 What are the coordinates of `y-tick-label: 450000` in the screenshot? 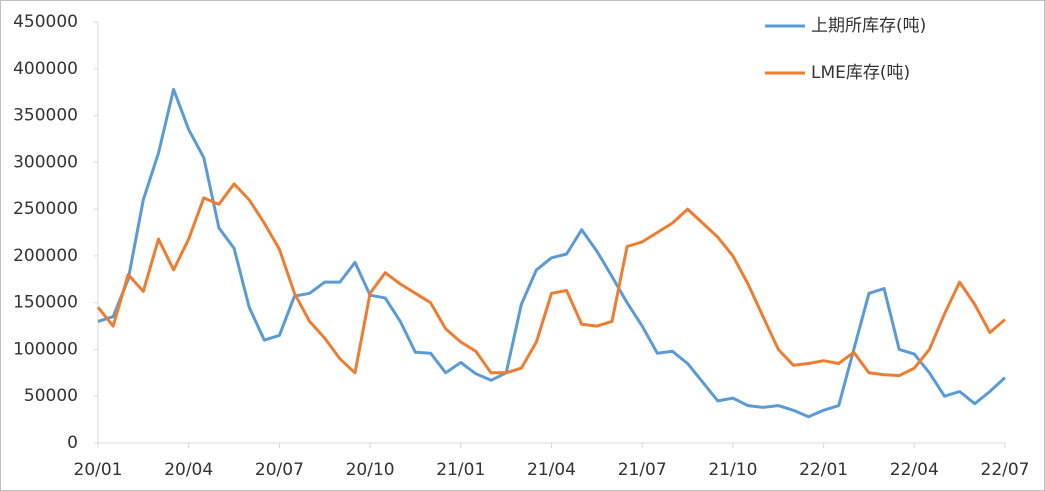 It's located at (45, 22).